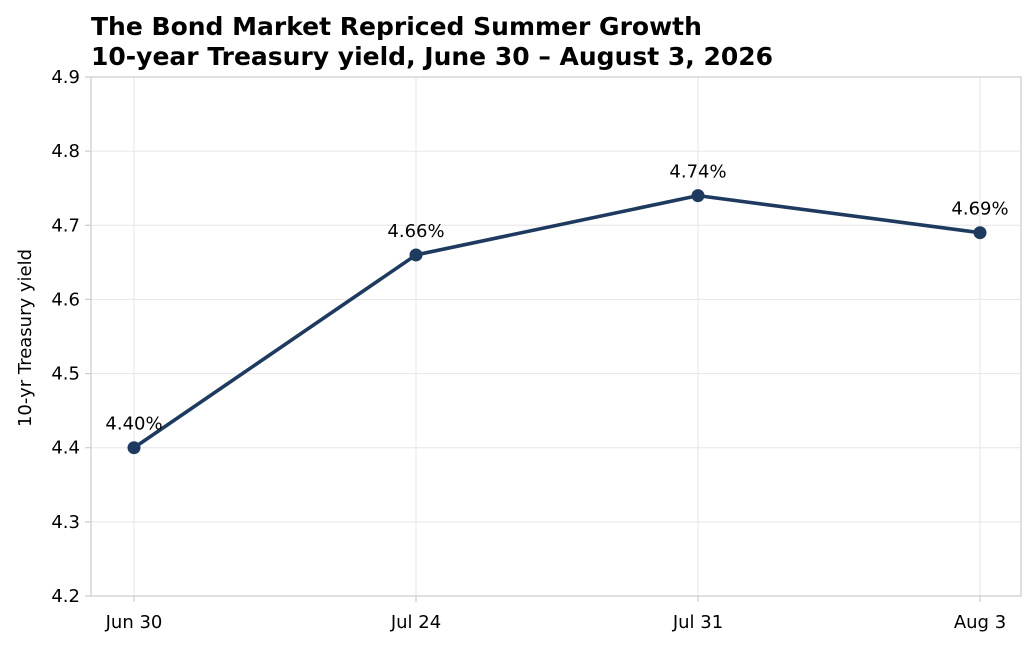 This screenshot has width=1036, height=646. I want to click on data-label: 4.66%, so click(415, 231).